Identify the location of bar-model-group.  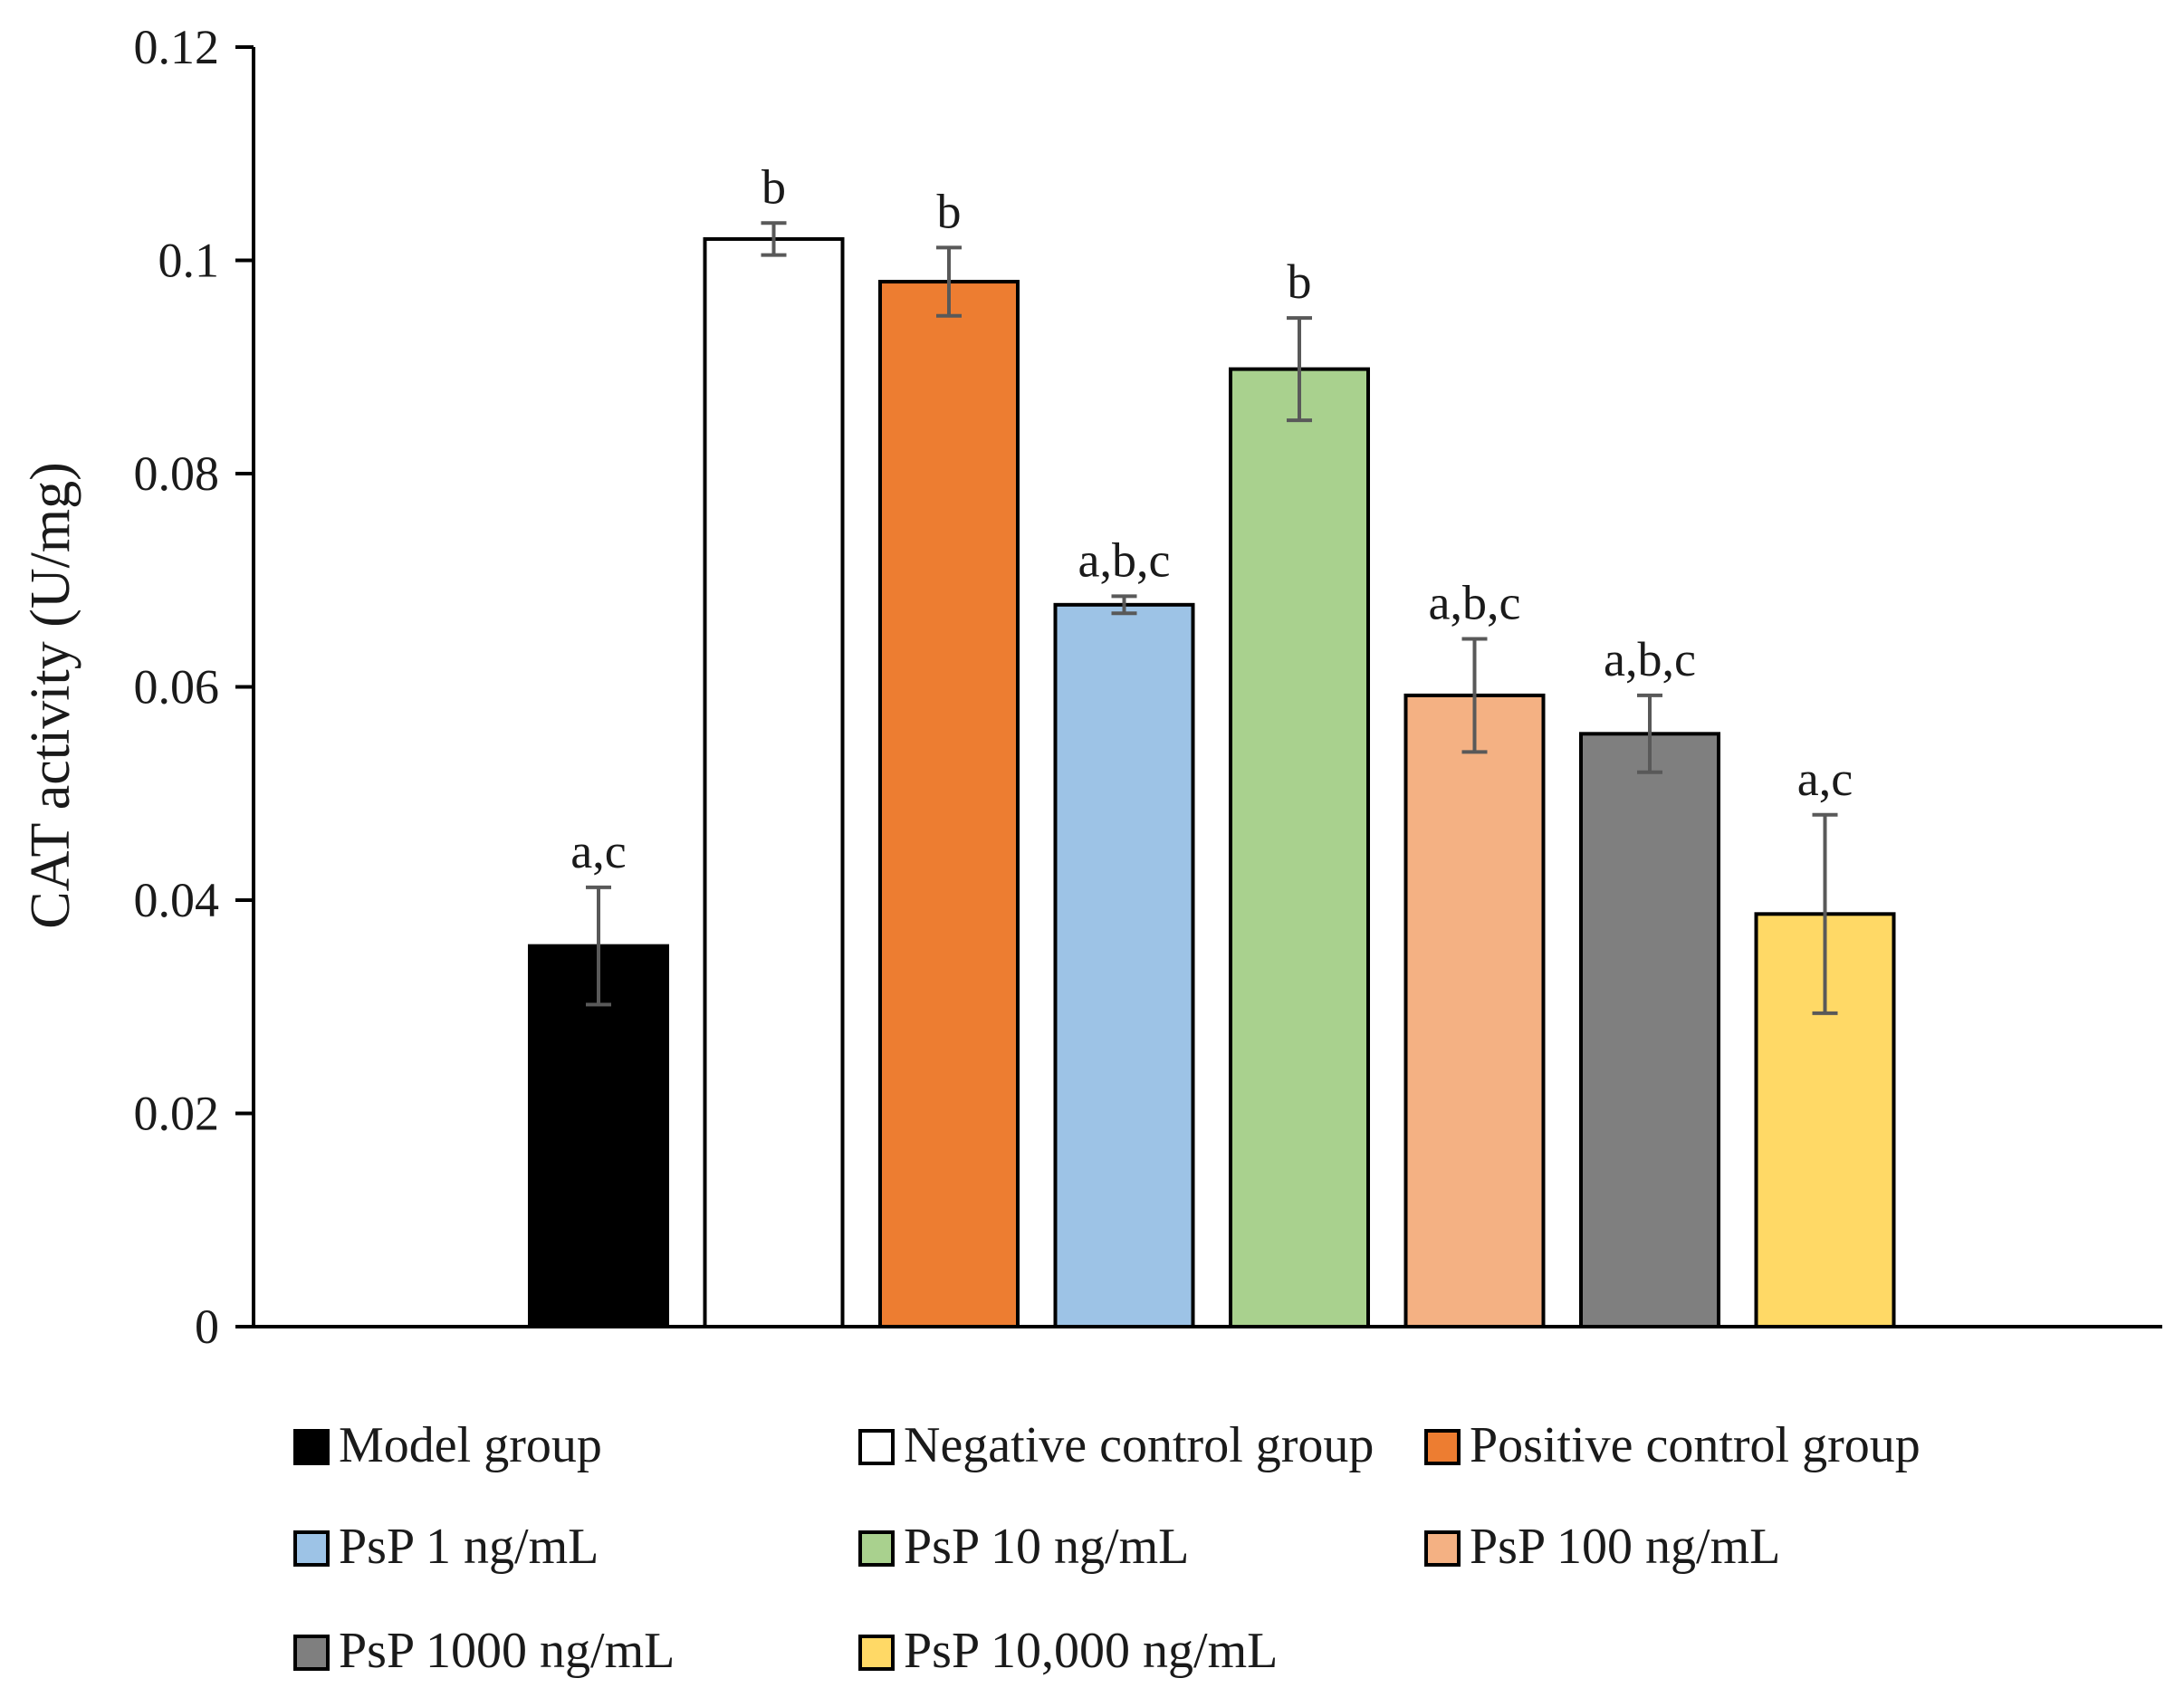
(598, 1136).